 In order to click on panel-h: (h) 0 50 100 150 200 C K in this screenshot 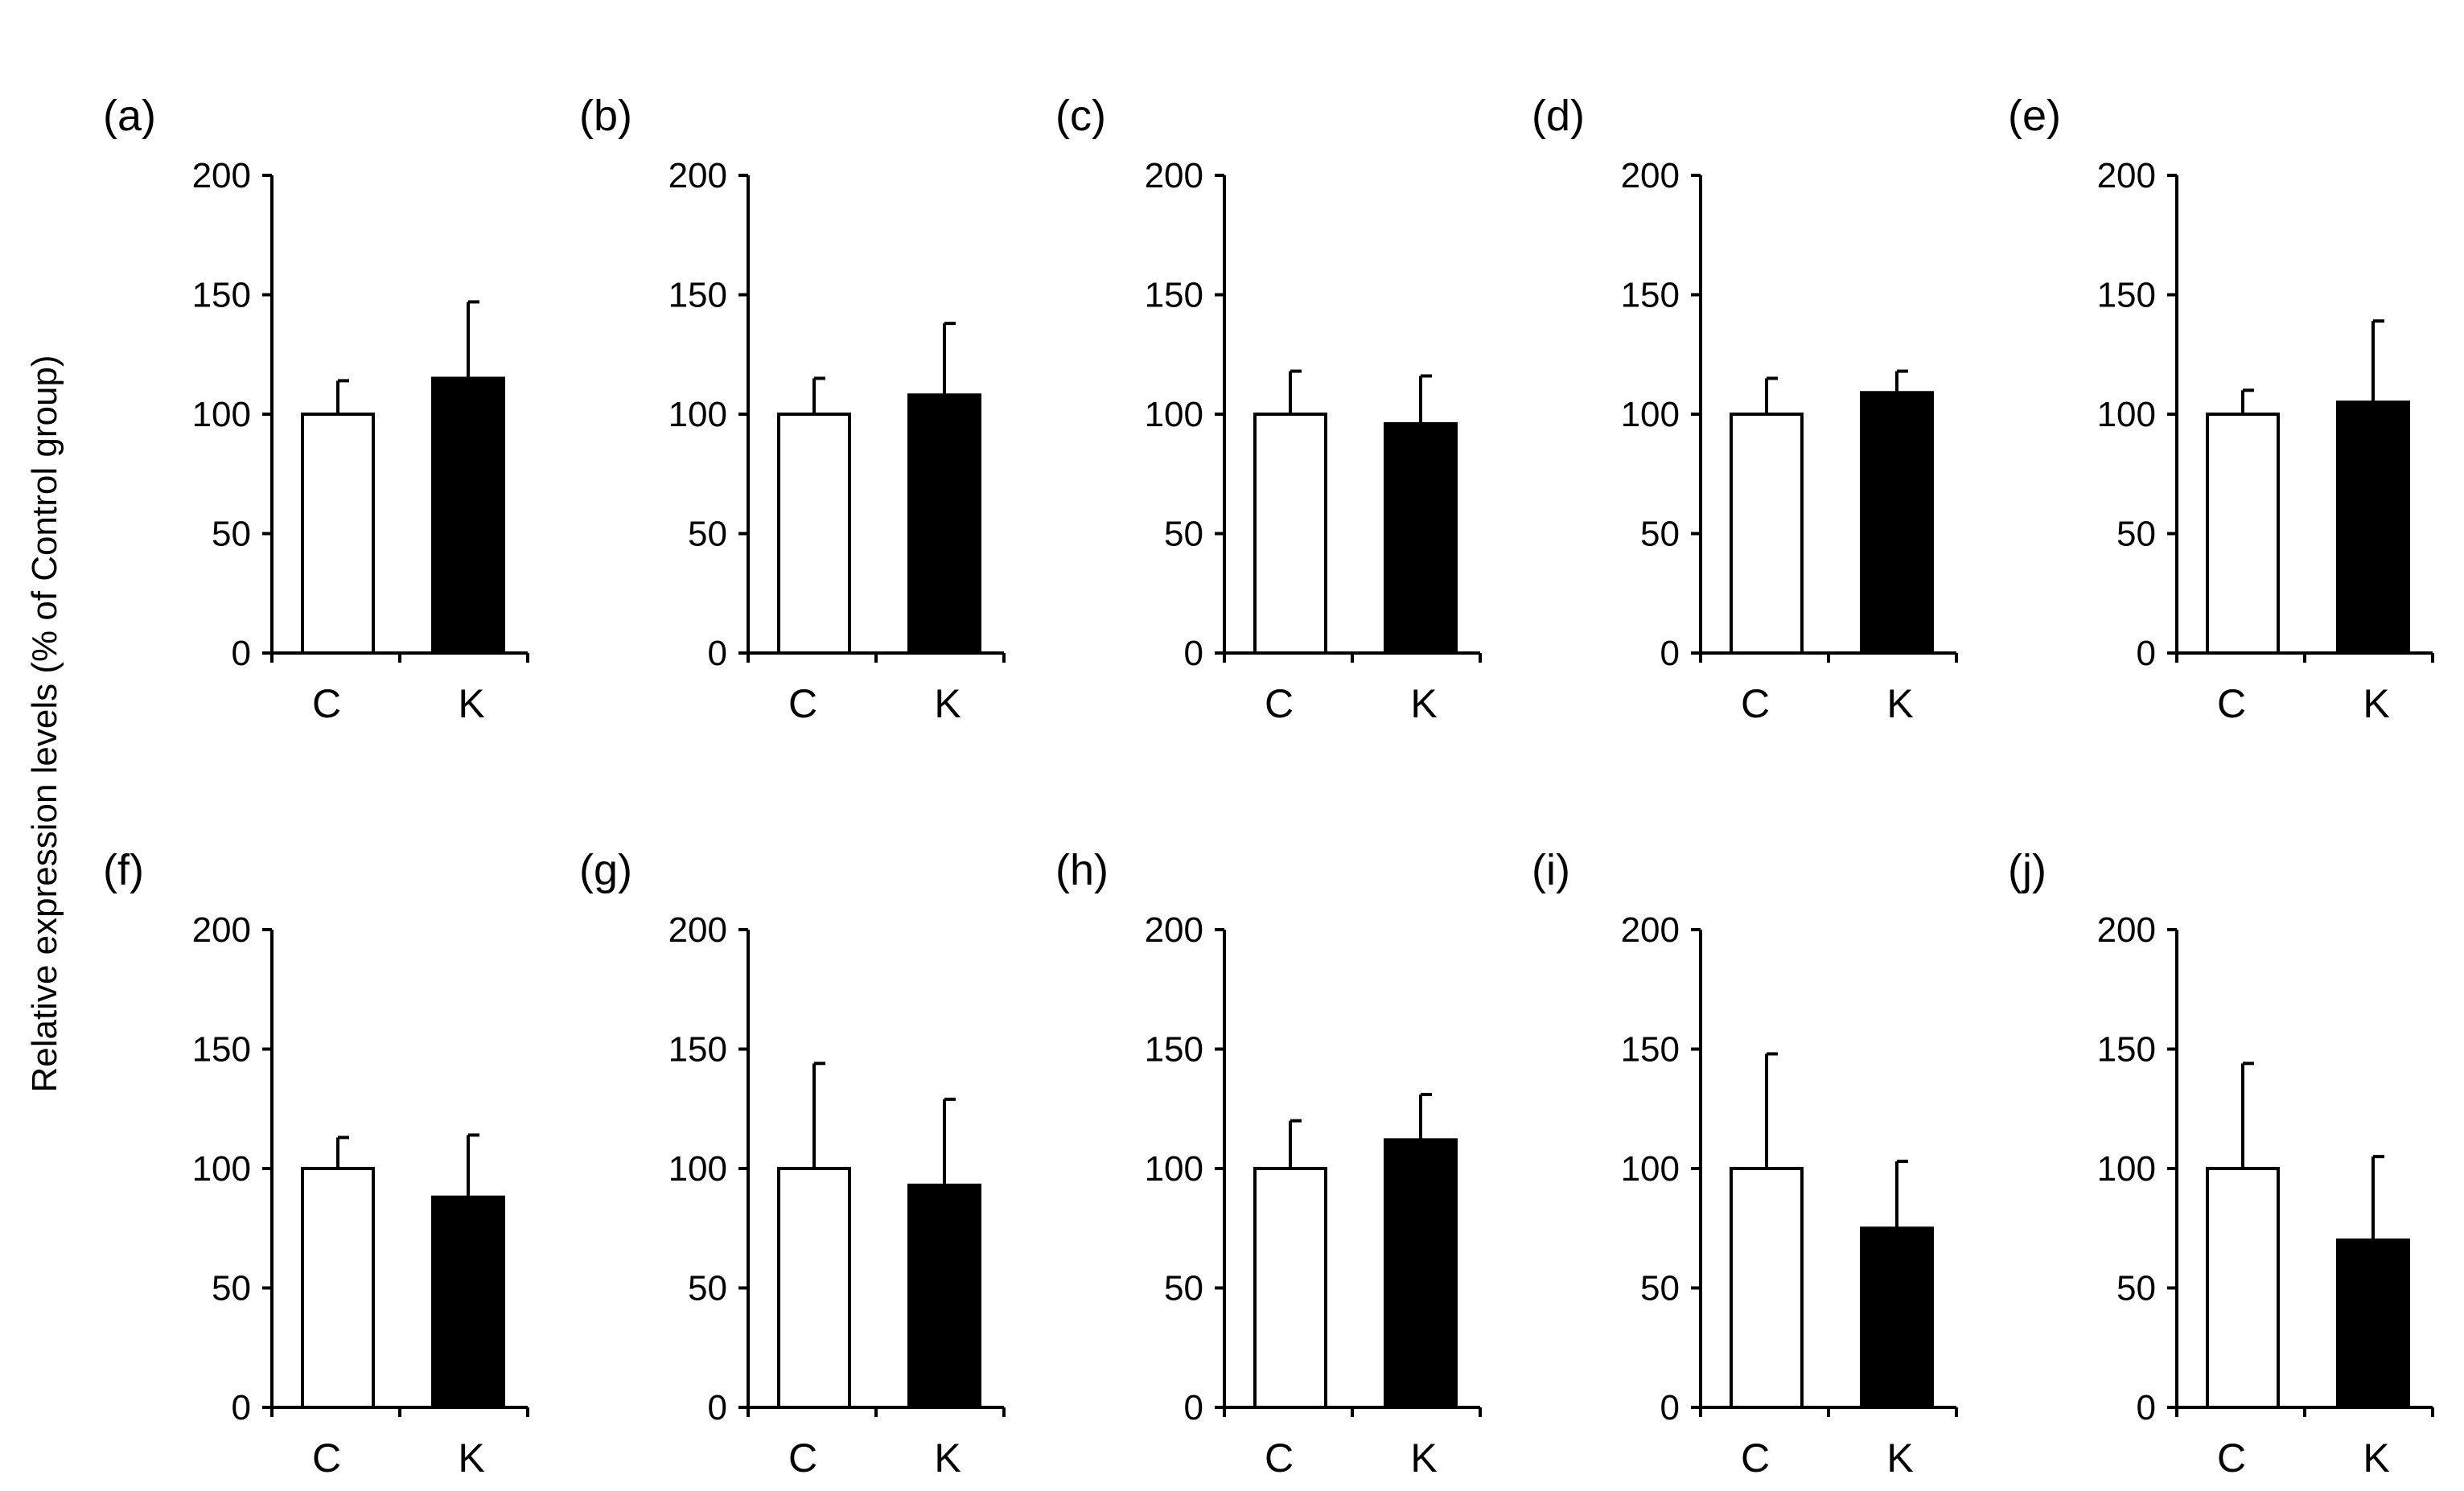, I will do `click(1268, 1163)`.